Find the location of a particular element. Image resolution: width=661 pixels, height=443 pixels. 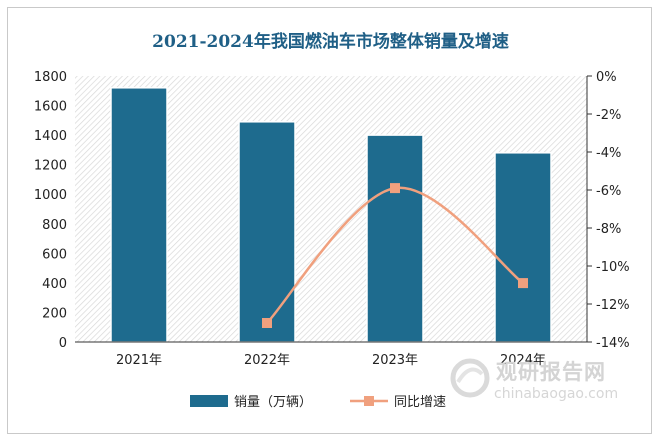

right-tick-label: -6% is located at coordinates (608, 191).